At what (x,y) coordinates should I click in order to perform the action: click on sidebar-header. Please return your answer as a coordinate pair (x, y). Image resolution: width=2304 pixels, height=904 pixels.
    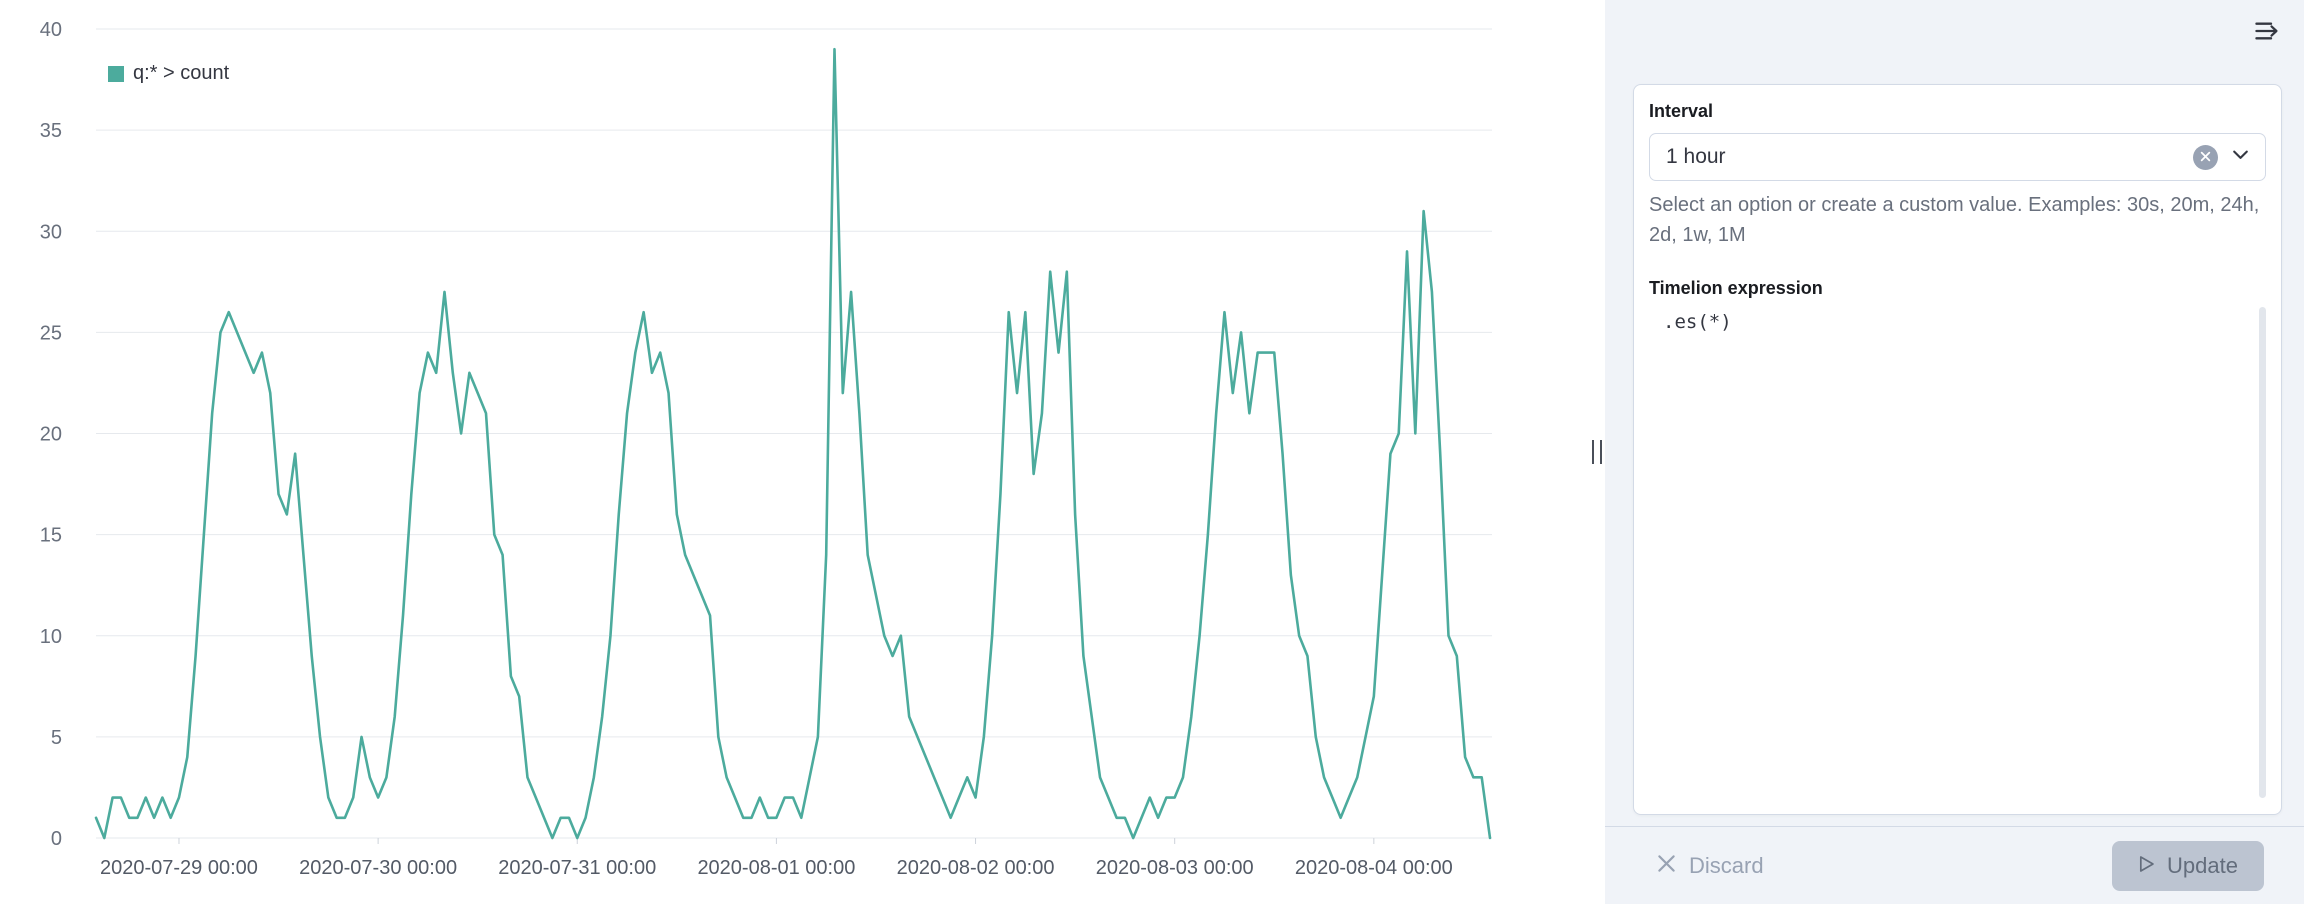
    Looking at the image, I should click on (1954, 32).